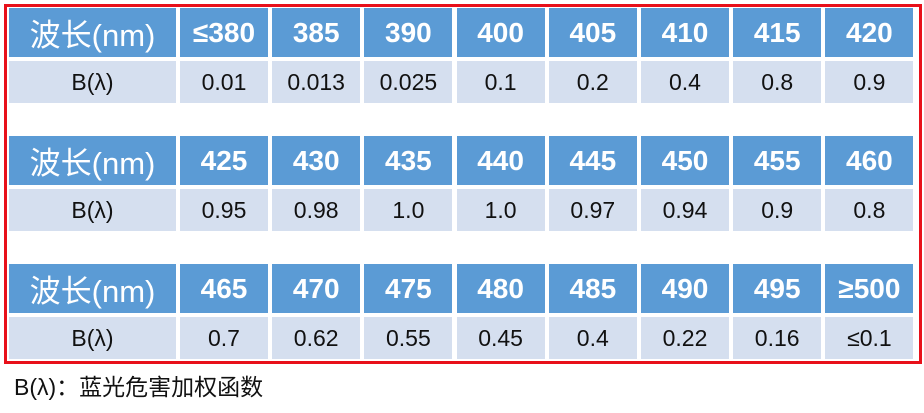 Image resolution: width=924 pixels, height=413 pixels. What do you see at coordinates (408, 32) in the screenshot?
I see `wavelength: 390` at bounding box center [408, 32].